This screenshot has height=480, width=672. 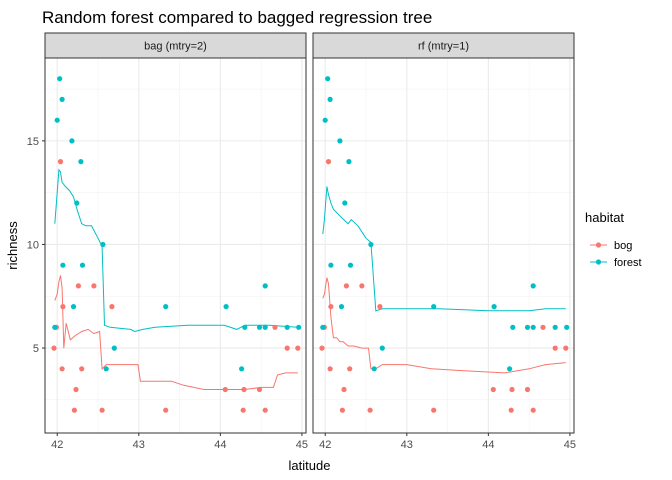 I want to click on y-tick-label: 5, so click(x=36, y=349).